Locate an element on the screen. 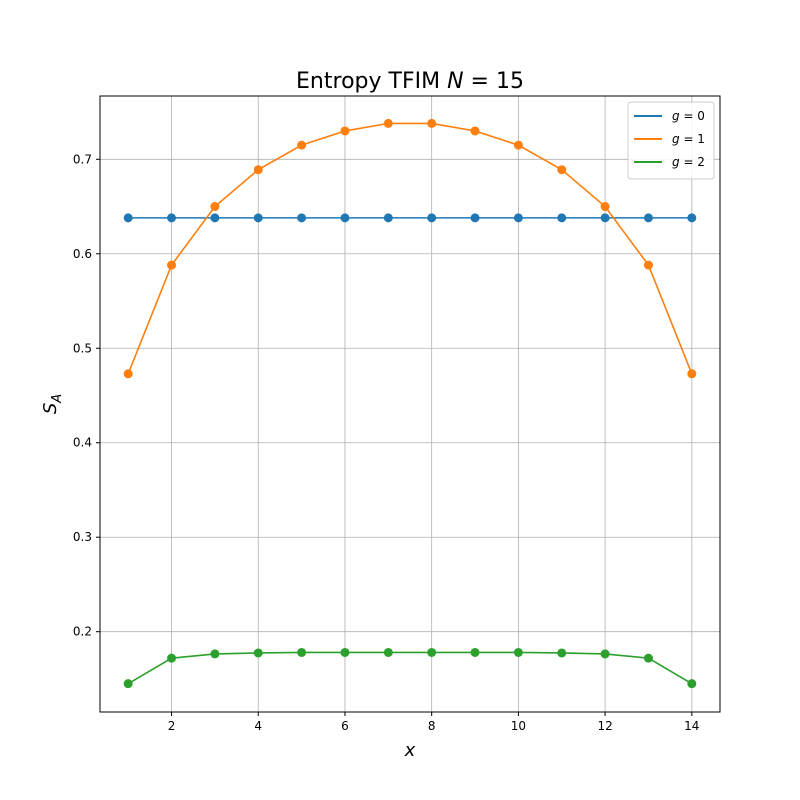 This screenshot has height=800, width=800. x-tick-label: 14 is located at coordinates (691, 726).